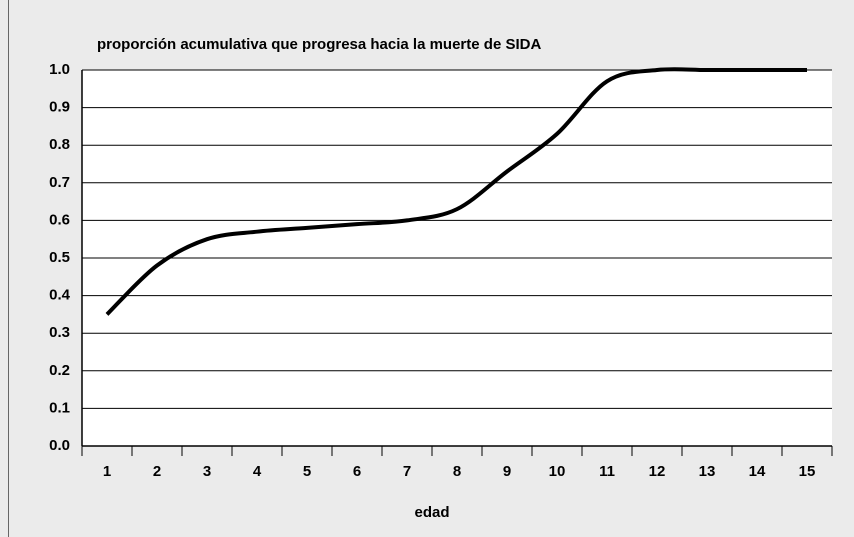  What do you see at coordinates (707, 471) in the screenshot?
I see `x-tick-label: 13` at bounding box center [707, 471].